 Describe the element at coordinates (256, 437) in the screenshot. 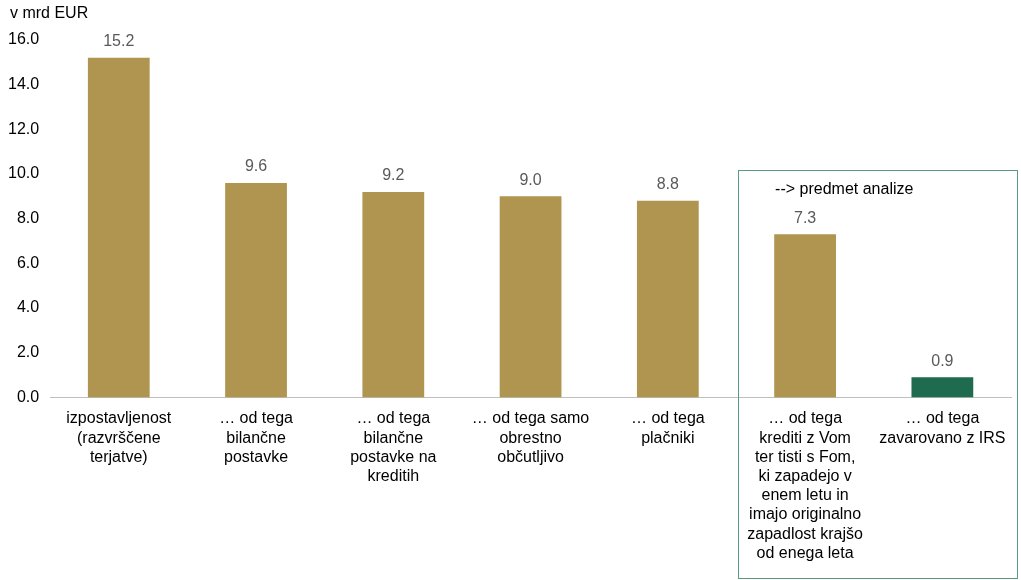

I see `x-tick-label: … od tega bilančne postavke` at that location.